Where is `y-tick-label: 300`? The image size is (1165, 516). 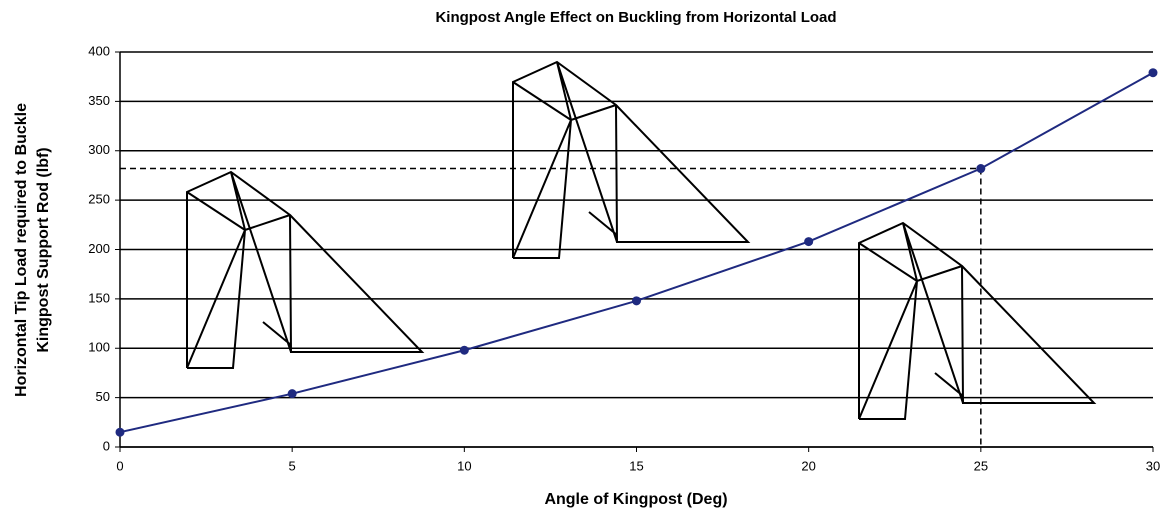
y-tick-label: 300 is located at coordinates (99, 149).